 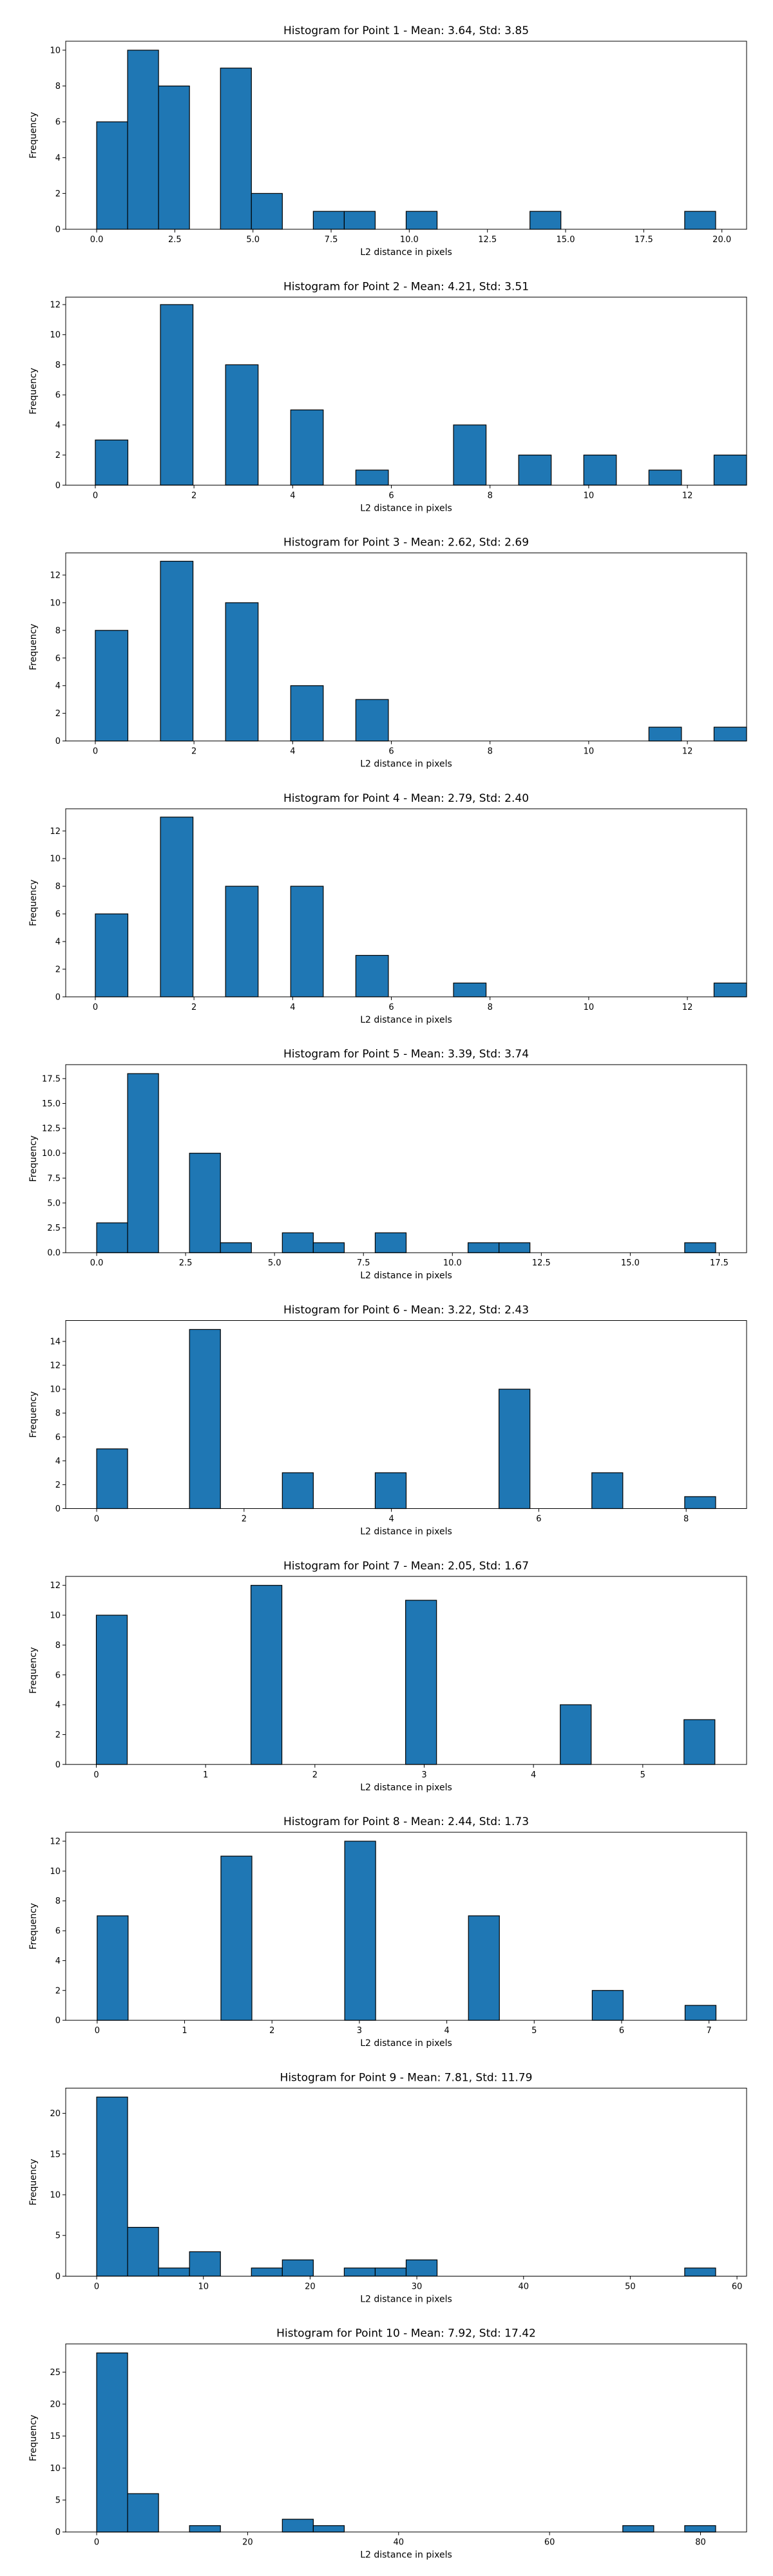 I want to click on x-tick-label: 8, so click(x=686, y=1519).